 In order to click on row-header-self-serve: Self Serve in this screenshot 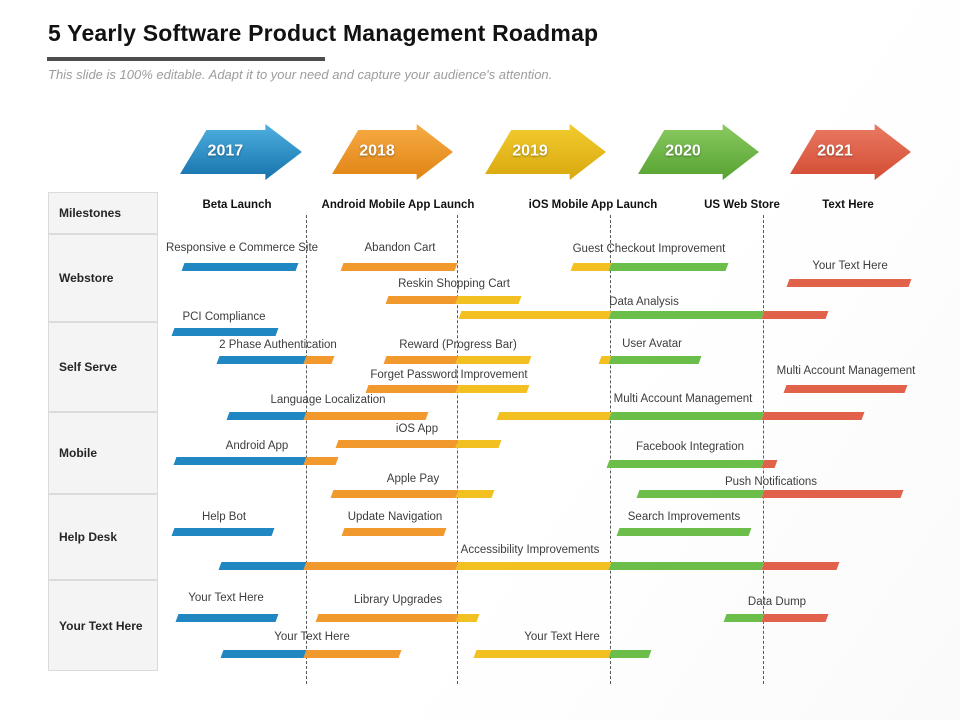, I will do `click(103, 367)`.